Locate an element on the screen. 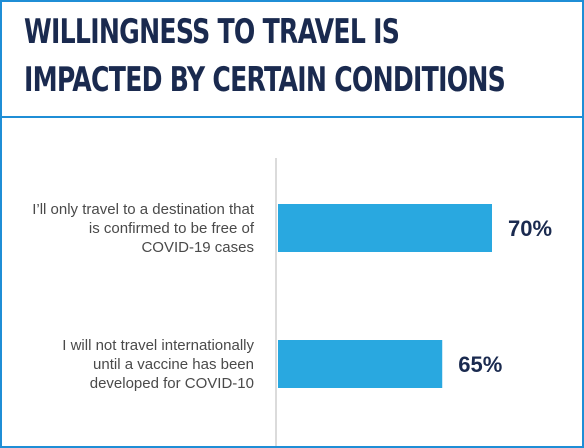  category-label-2-line-3: developed for COVID-10 is located at coordinates (172, 383).